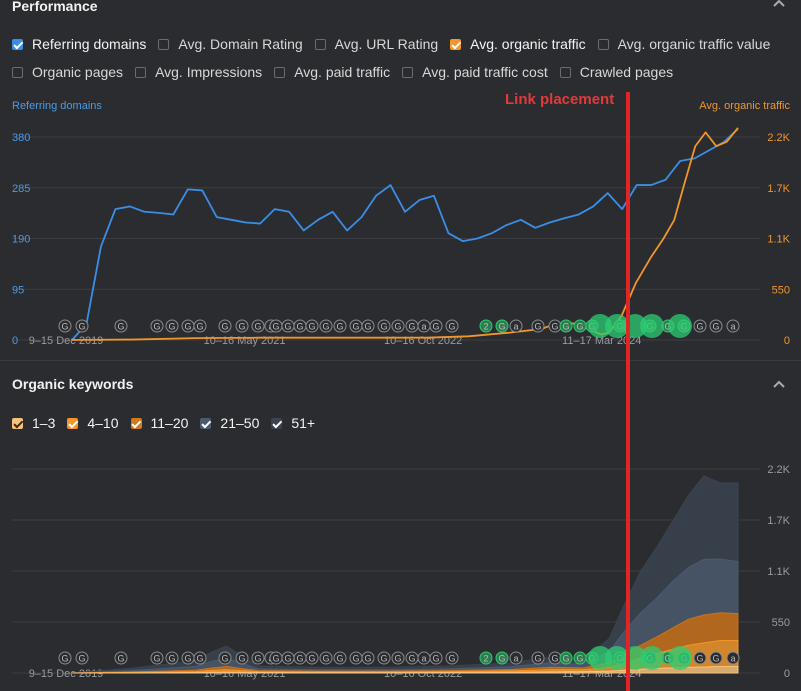 The width and height of the screenshot is (801, 691). Describe the element at coordinates (67, 72) in the screenshot. I see `checkbox-organic-pages: Organic pages` at that location.